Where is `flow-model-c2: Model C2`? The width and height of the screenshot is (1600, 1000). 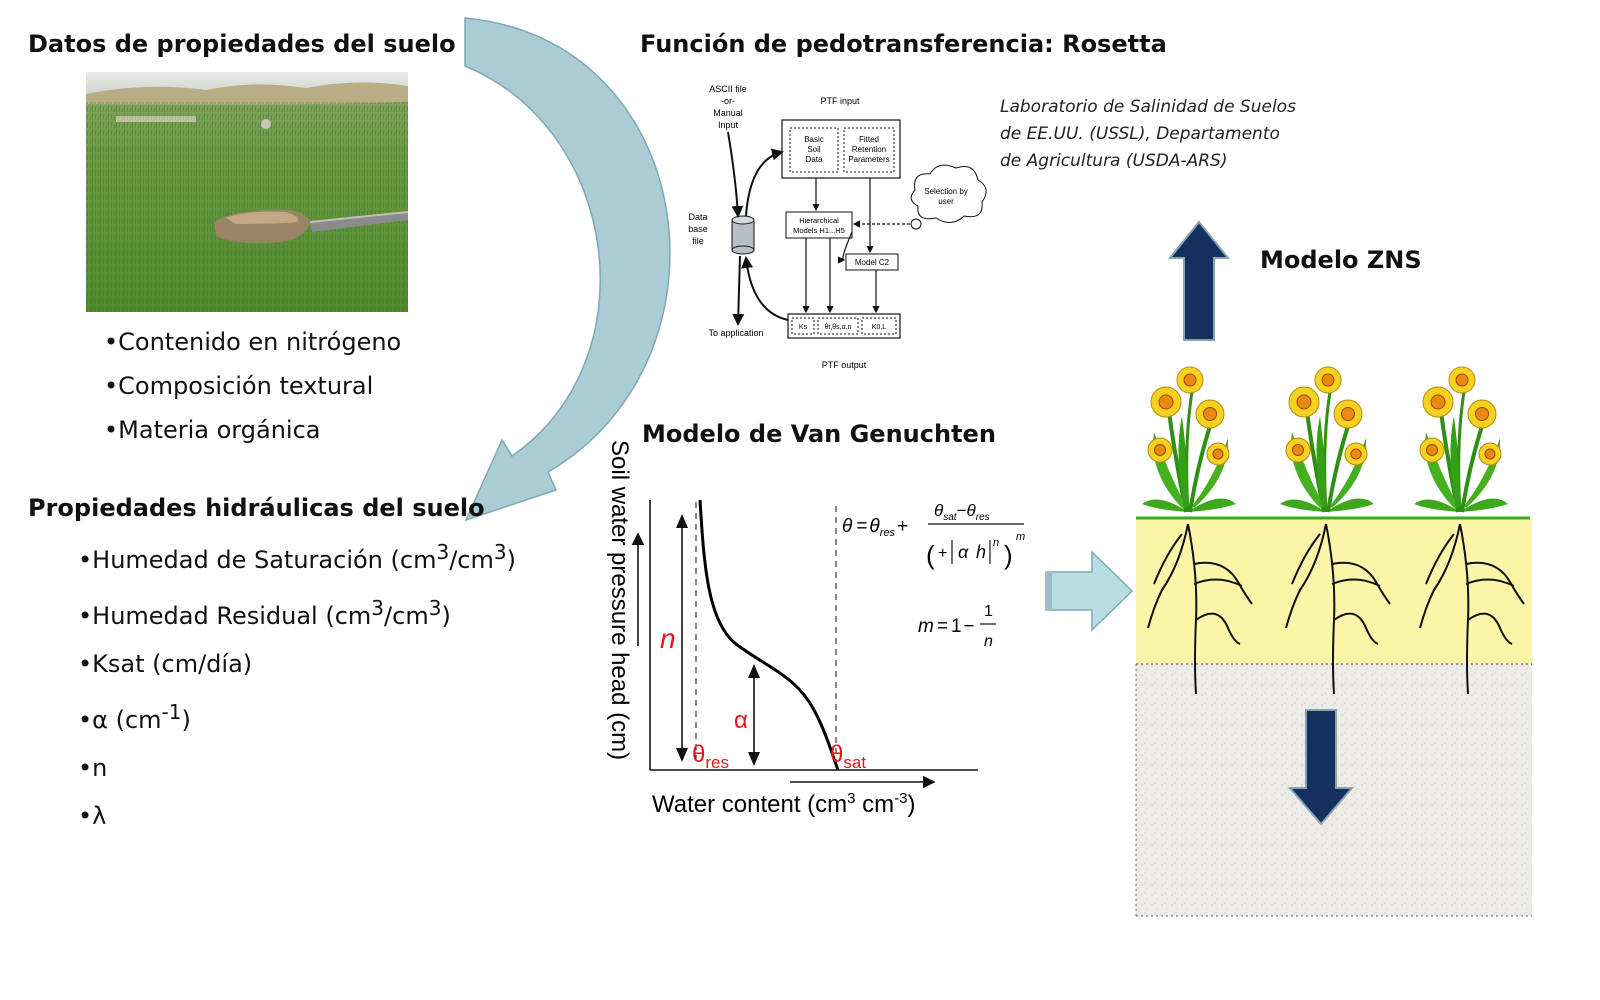
flow-model-c2: Model C2 is located at coordinates (872, 262).